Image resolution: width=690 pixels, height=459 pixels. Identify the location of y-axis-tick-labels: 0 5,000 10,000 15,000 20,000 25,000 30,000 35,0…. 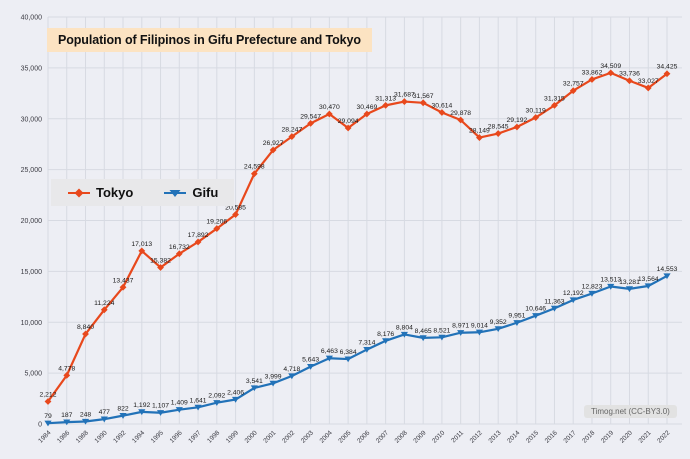
(32, 222).